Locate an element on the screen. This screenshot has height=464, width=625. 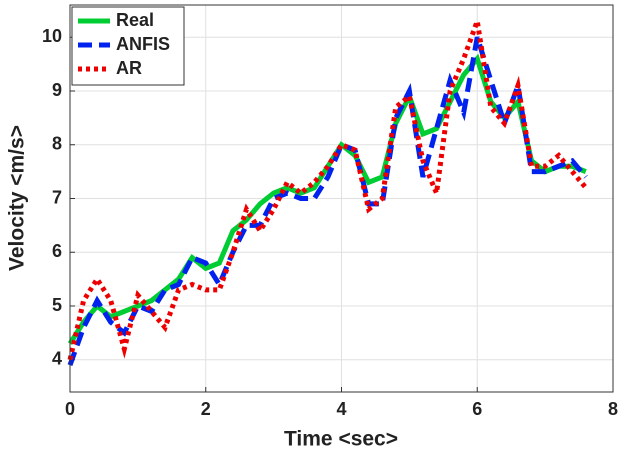
y-tick-label: 10 is located at coordinates (52, 36).